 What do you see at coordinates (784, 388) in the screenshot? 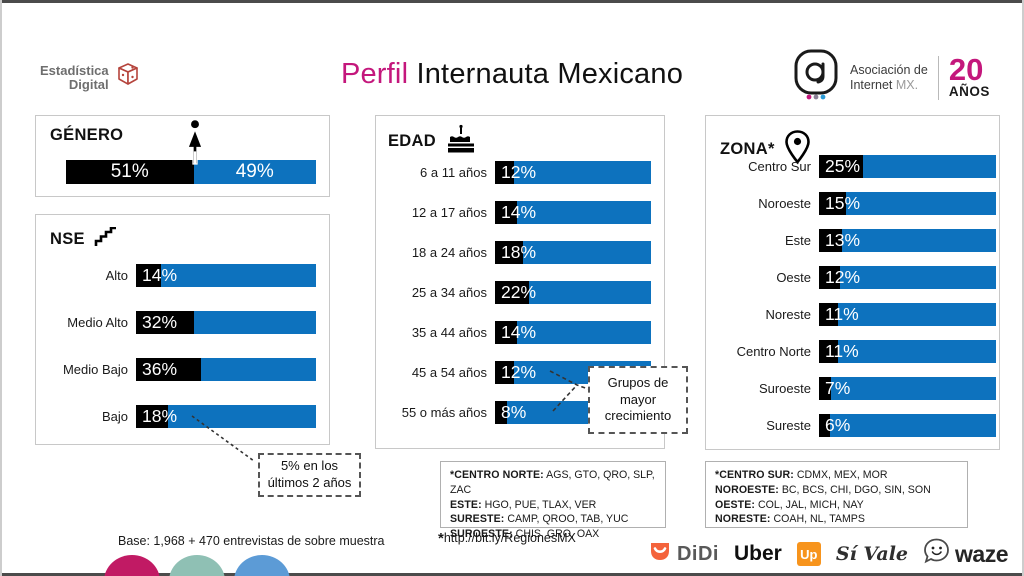
I see `category-label: Suroeste` at bounding box center [784, 388].